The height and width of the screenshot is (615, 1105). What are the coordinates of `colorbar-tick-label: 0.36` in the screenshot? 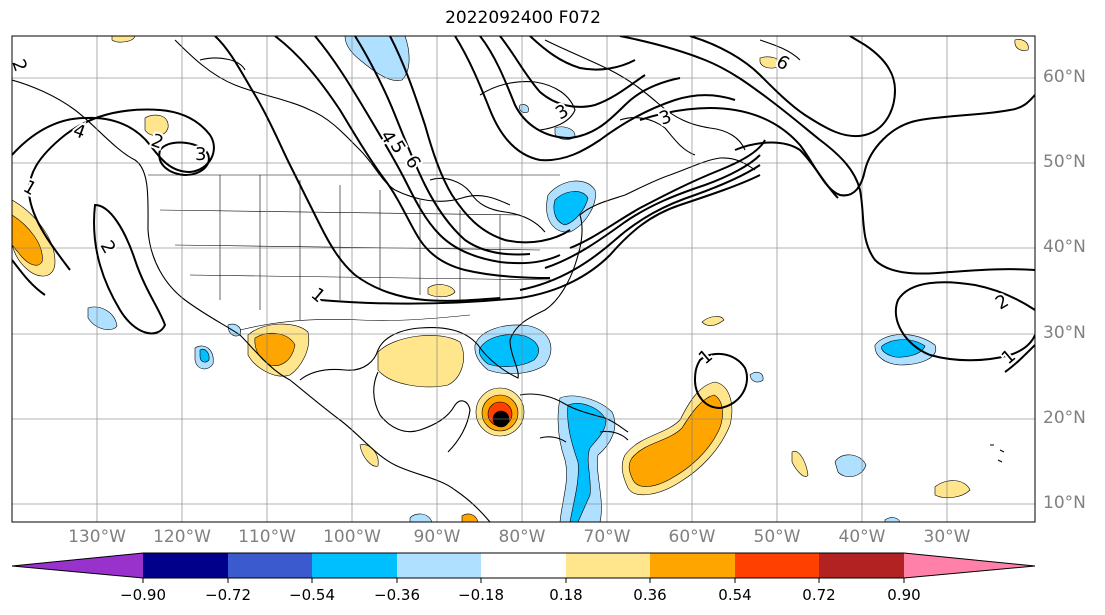 It's located at (650, 595).